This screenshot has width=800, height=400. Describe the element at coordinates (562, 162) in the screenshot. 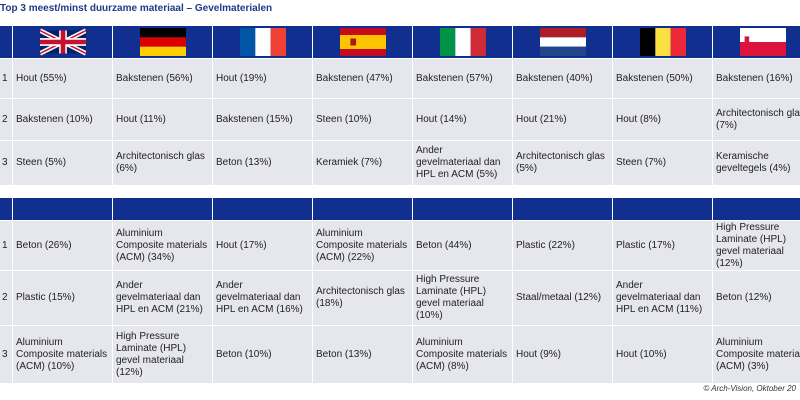

I see `material-cell: Architectonisch glas (5%)` at that location.